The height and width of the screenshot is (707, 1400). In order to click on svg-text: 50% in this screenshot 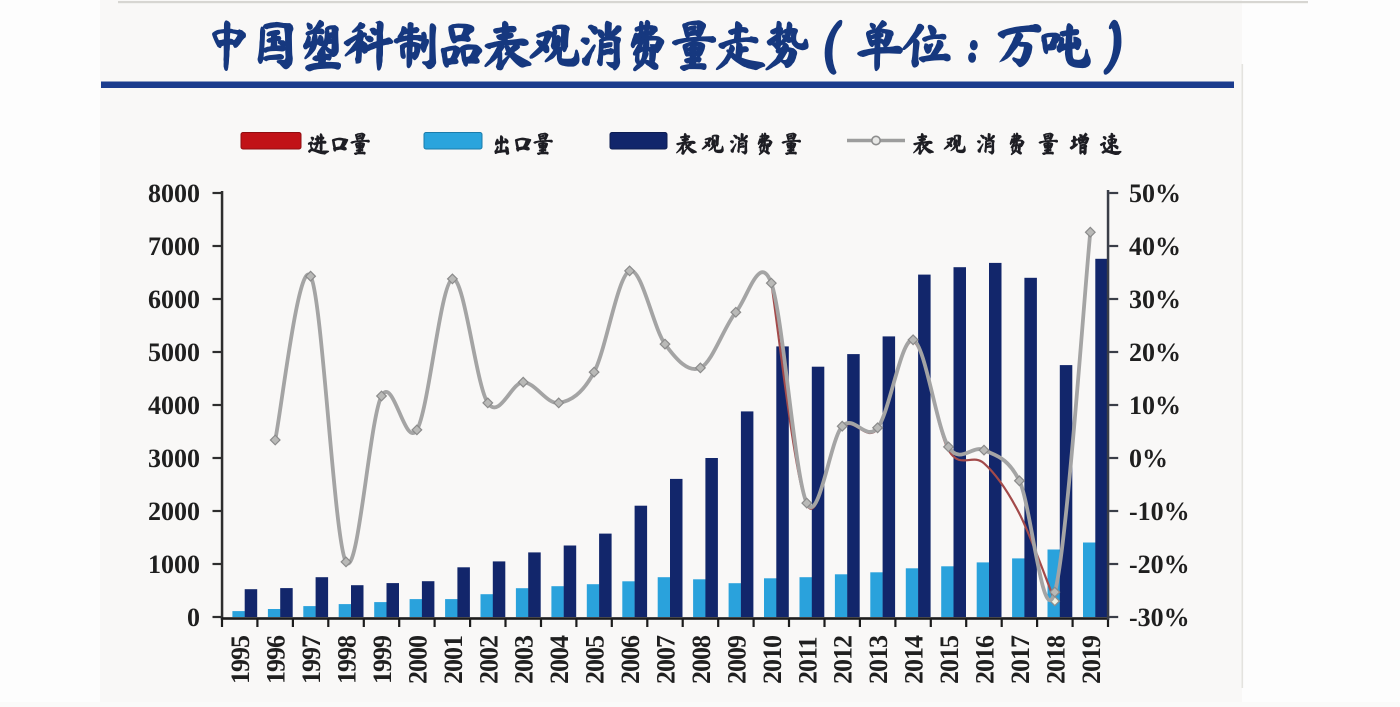, I will do `click(1155, 193)`.